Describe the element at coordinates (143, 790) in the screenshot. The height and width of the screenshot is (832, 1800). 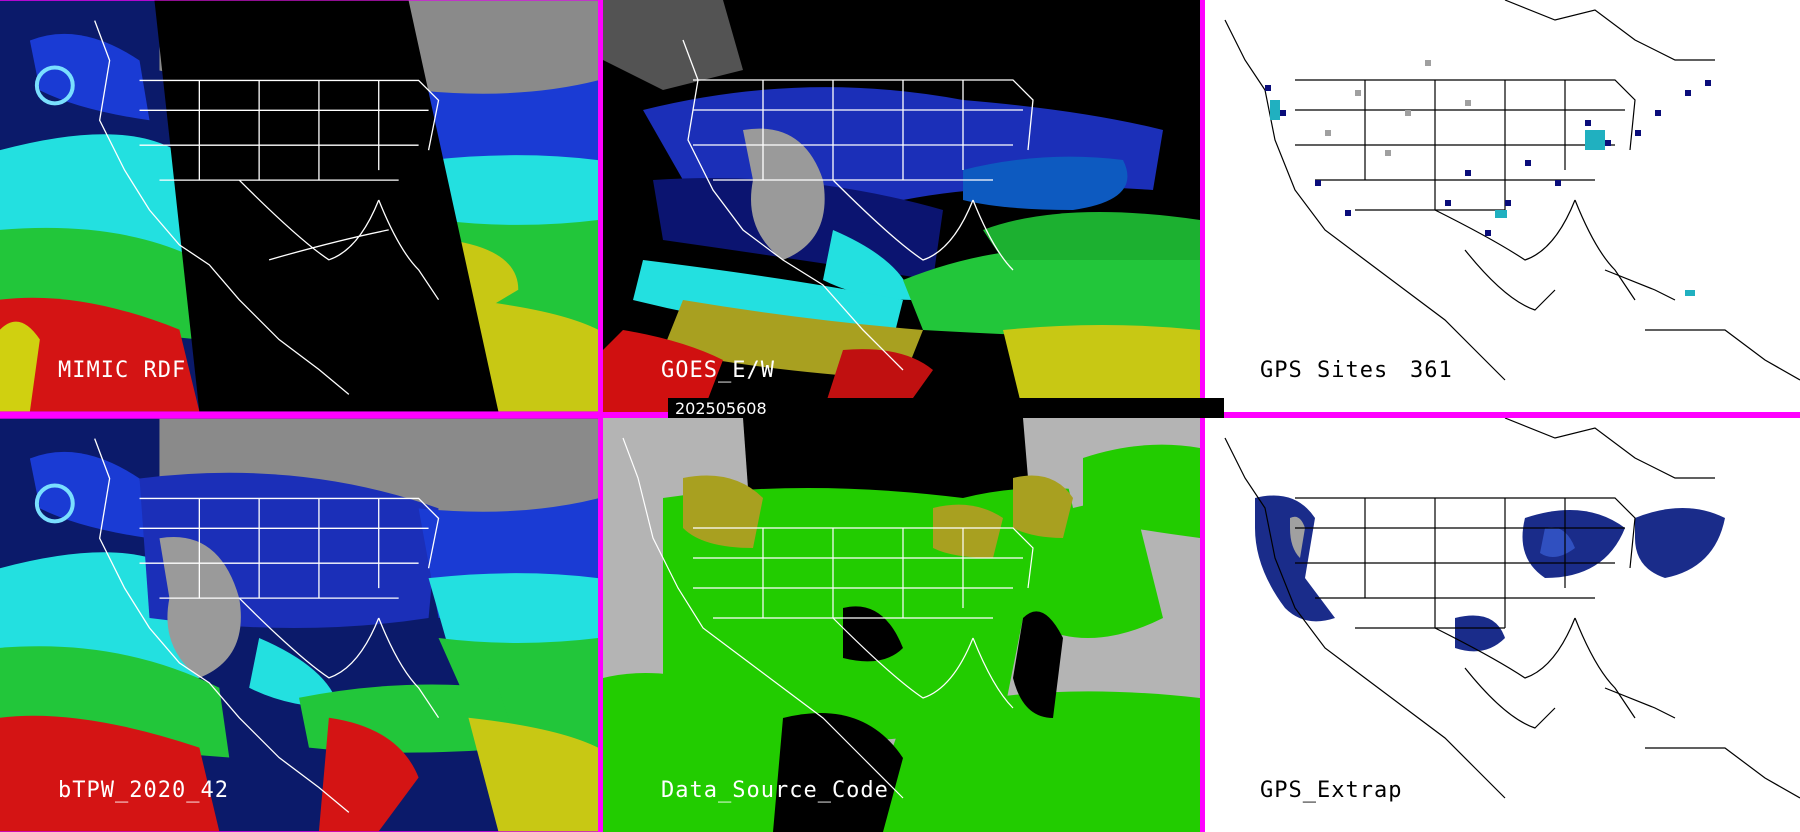
I see `panel-label: bTPW_2020_42` at that location.